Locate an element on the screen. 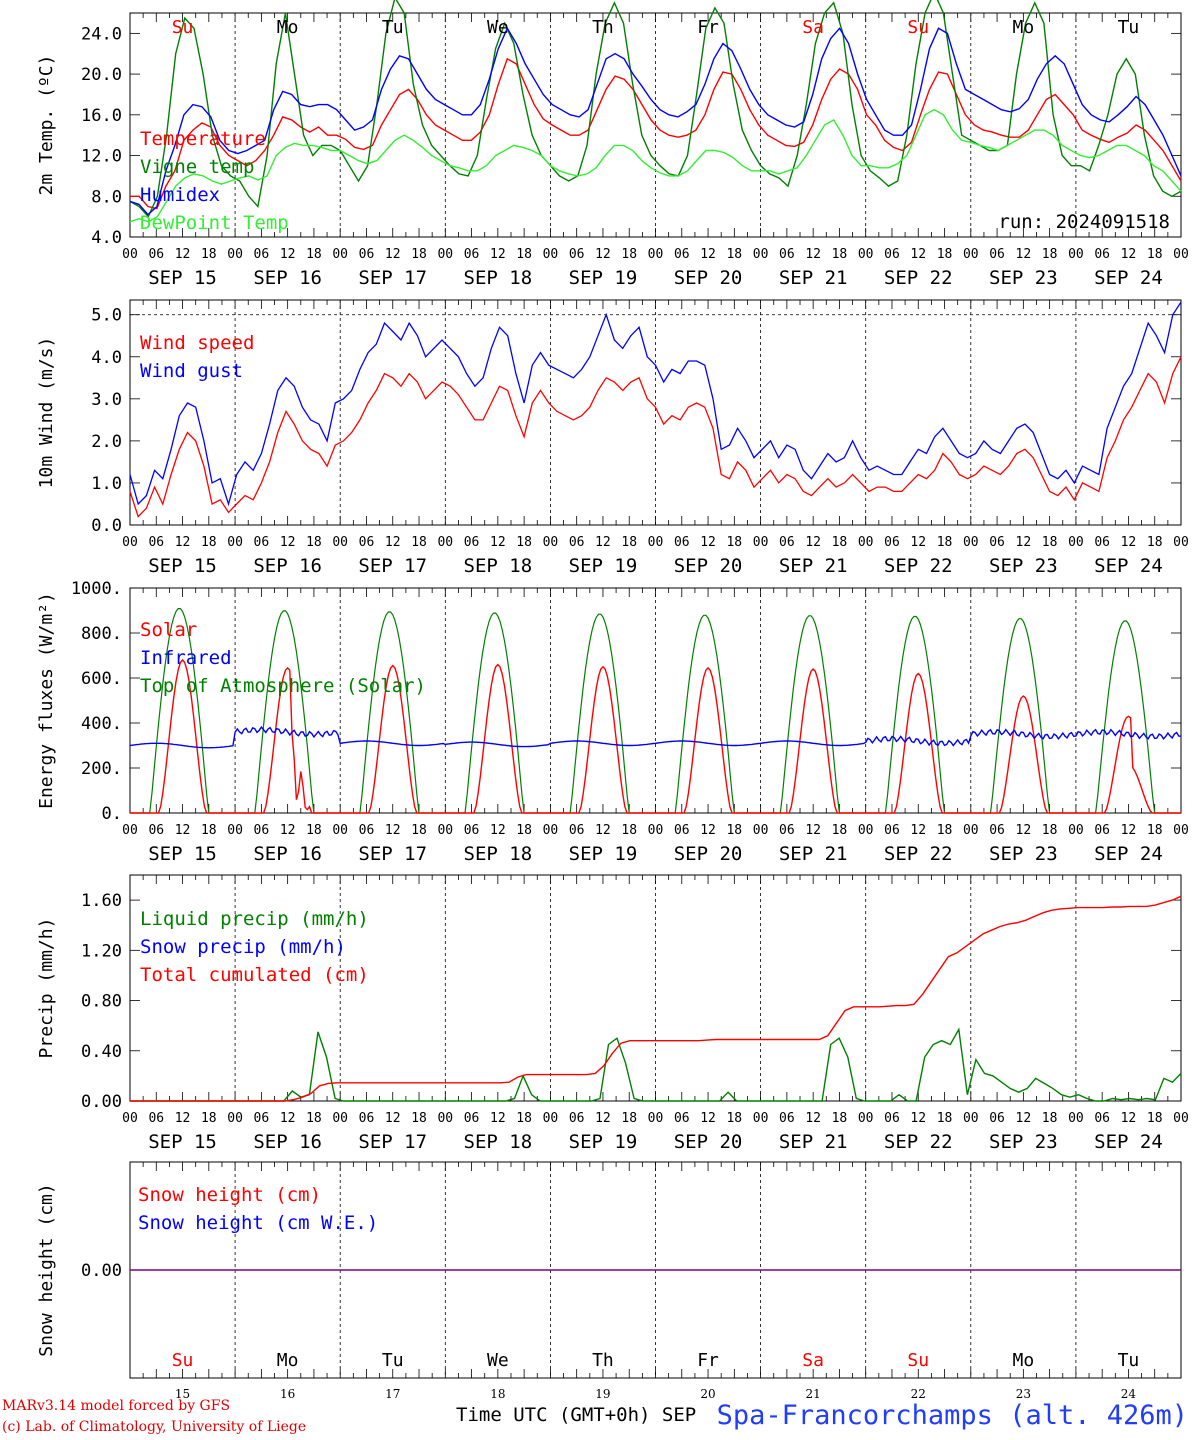 This screenshot has height=1440, width=1194. y-tick-label: 0.00 is located at coordinates (101, 1271).